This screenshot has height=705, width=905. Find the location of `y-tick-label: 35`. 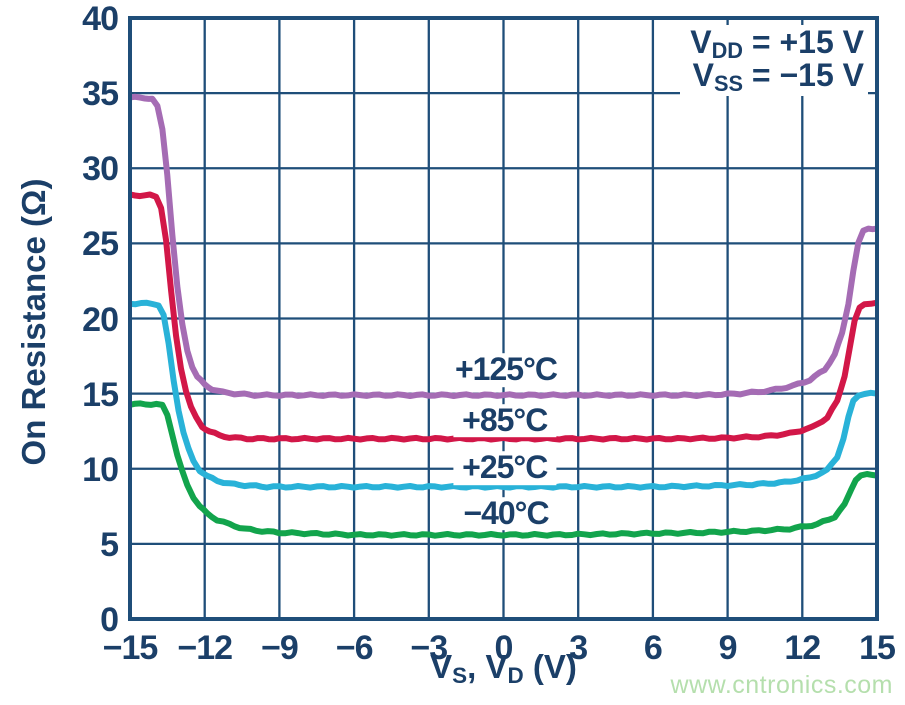

y-tick-label: 35 is located at coordinates (100, 94).